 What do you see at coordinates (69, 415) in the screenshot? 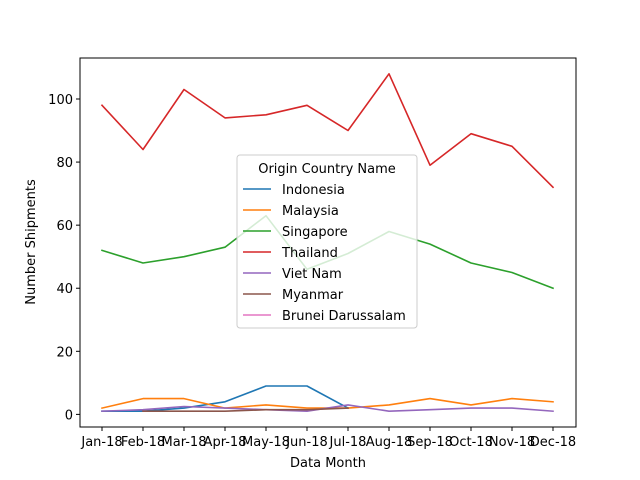
I see `y-tick-label: 0` at bounding box center [69, 415].